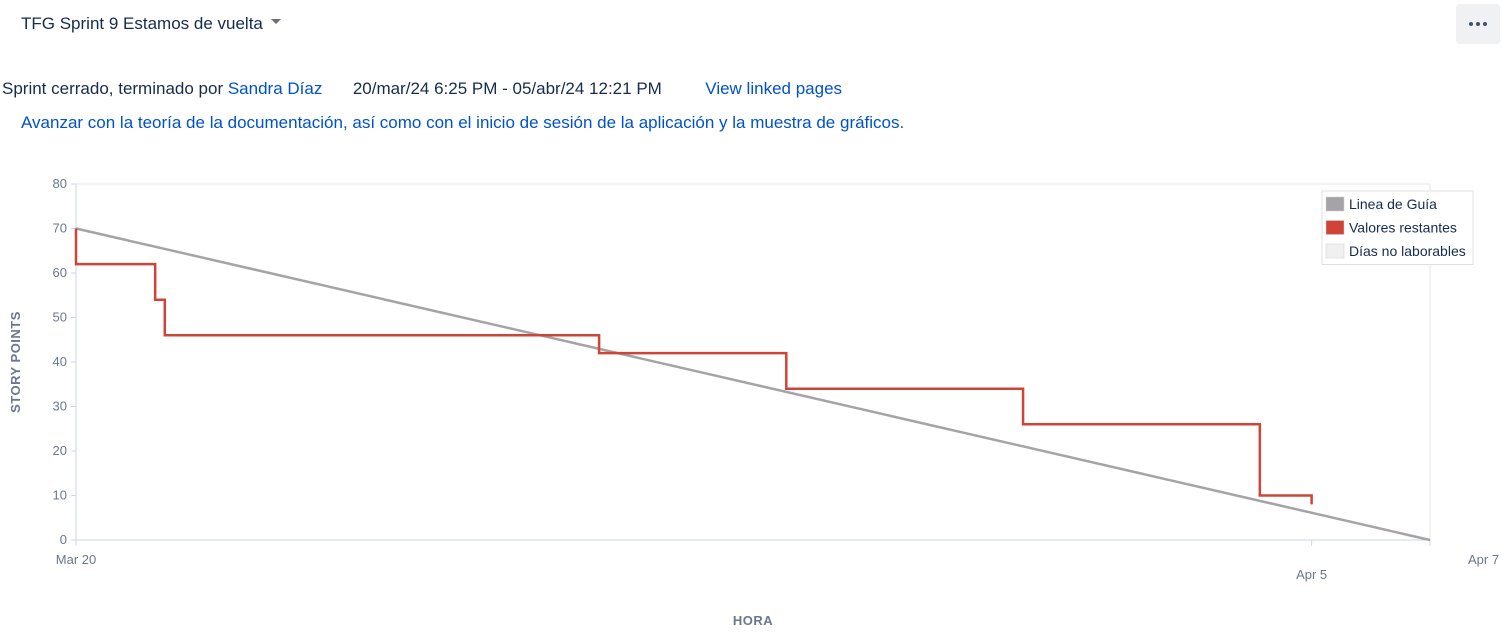  What do you see at coordinates (60, 183) in the screenshot?
I see `y-tick-label: 80` at bounding box center [60, 183].